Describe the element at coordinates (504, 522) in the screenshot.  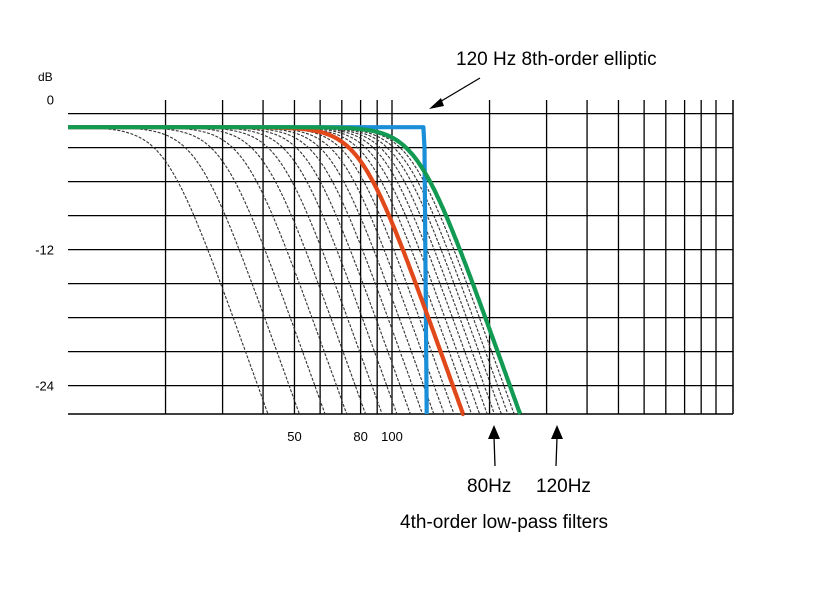
I see `caption-text: 4th-order low-pass filters` at that location.